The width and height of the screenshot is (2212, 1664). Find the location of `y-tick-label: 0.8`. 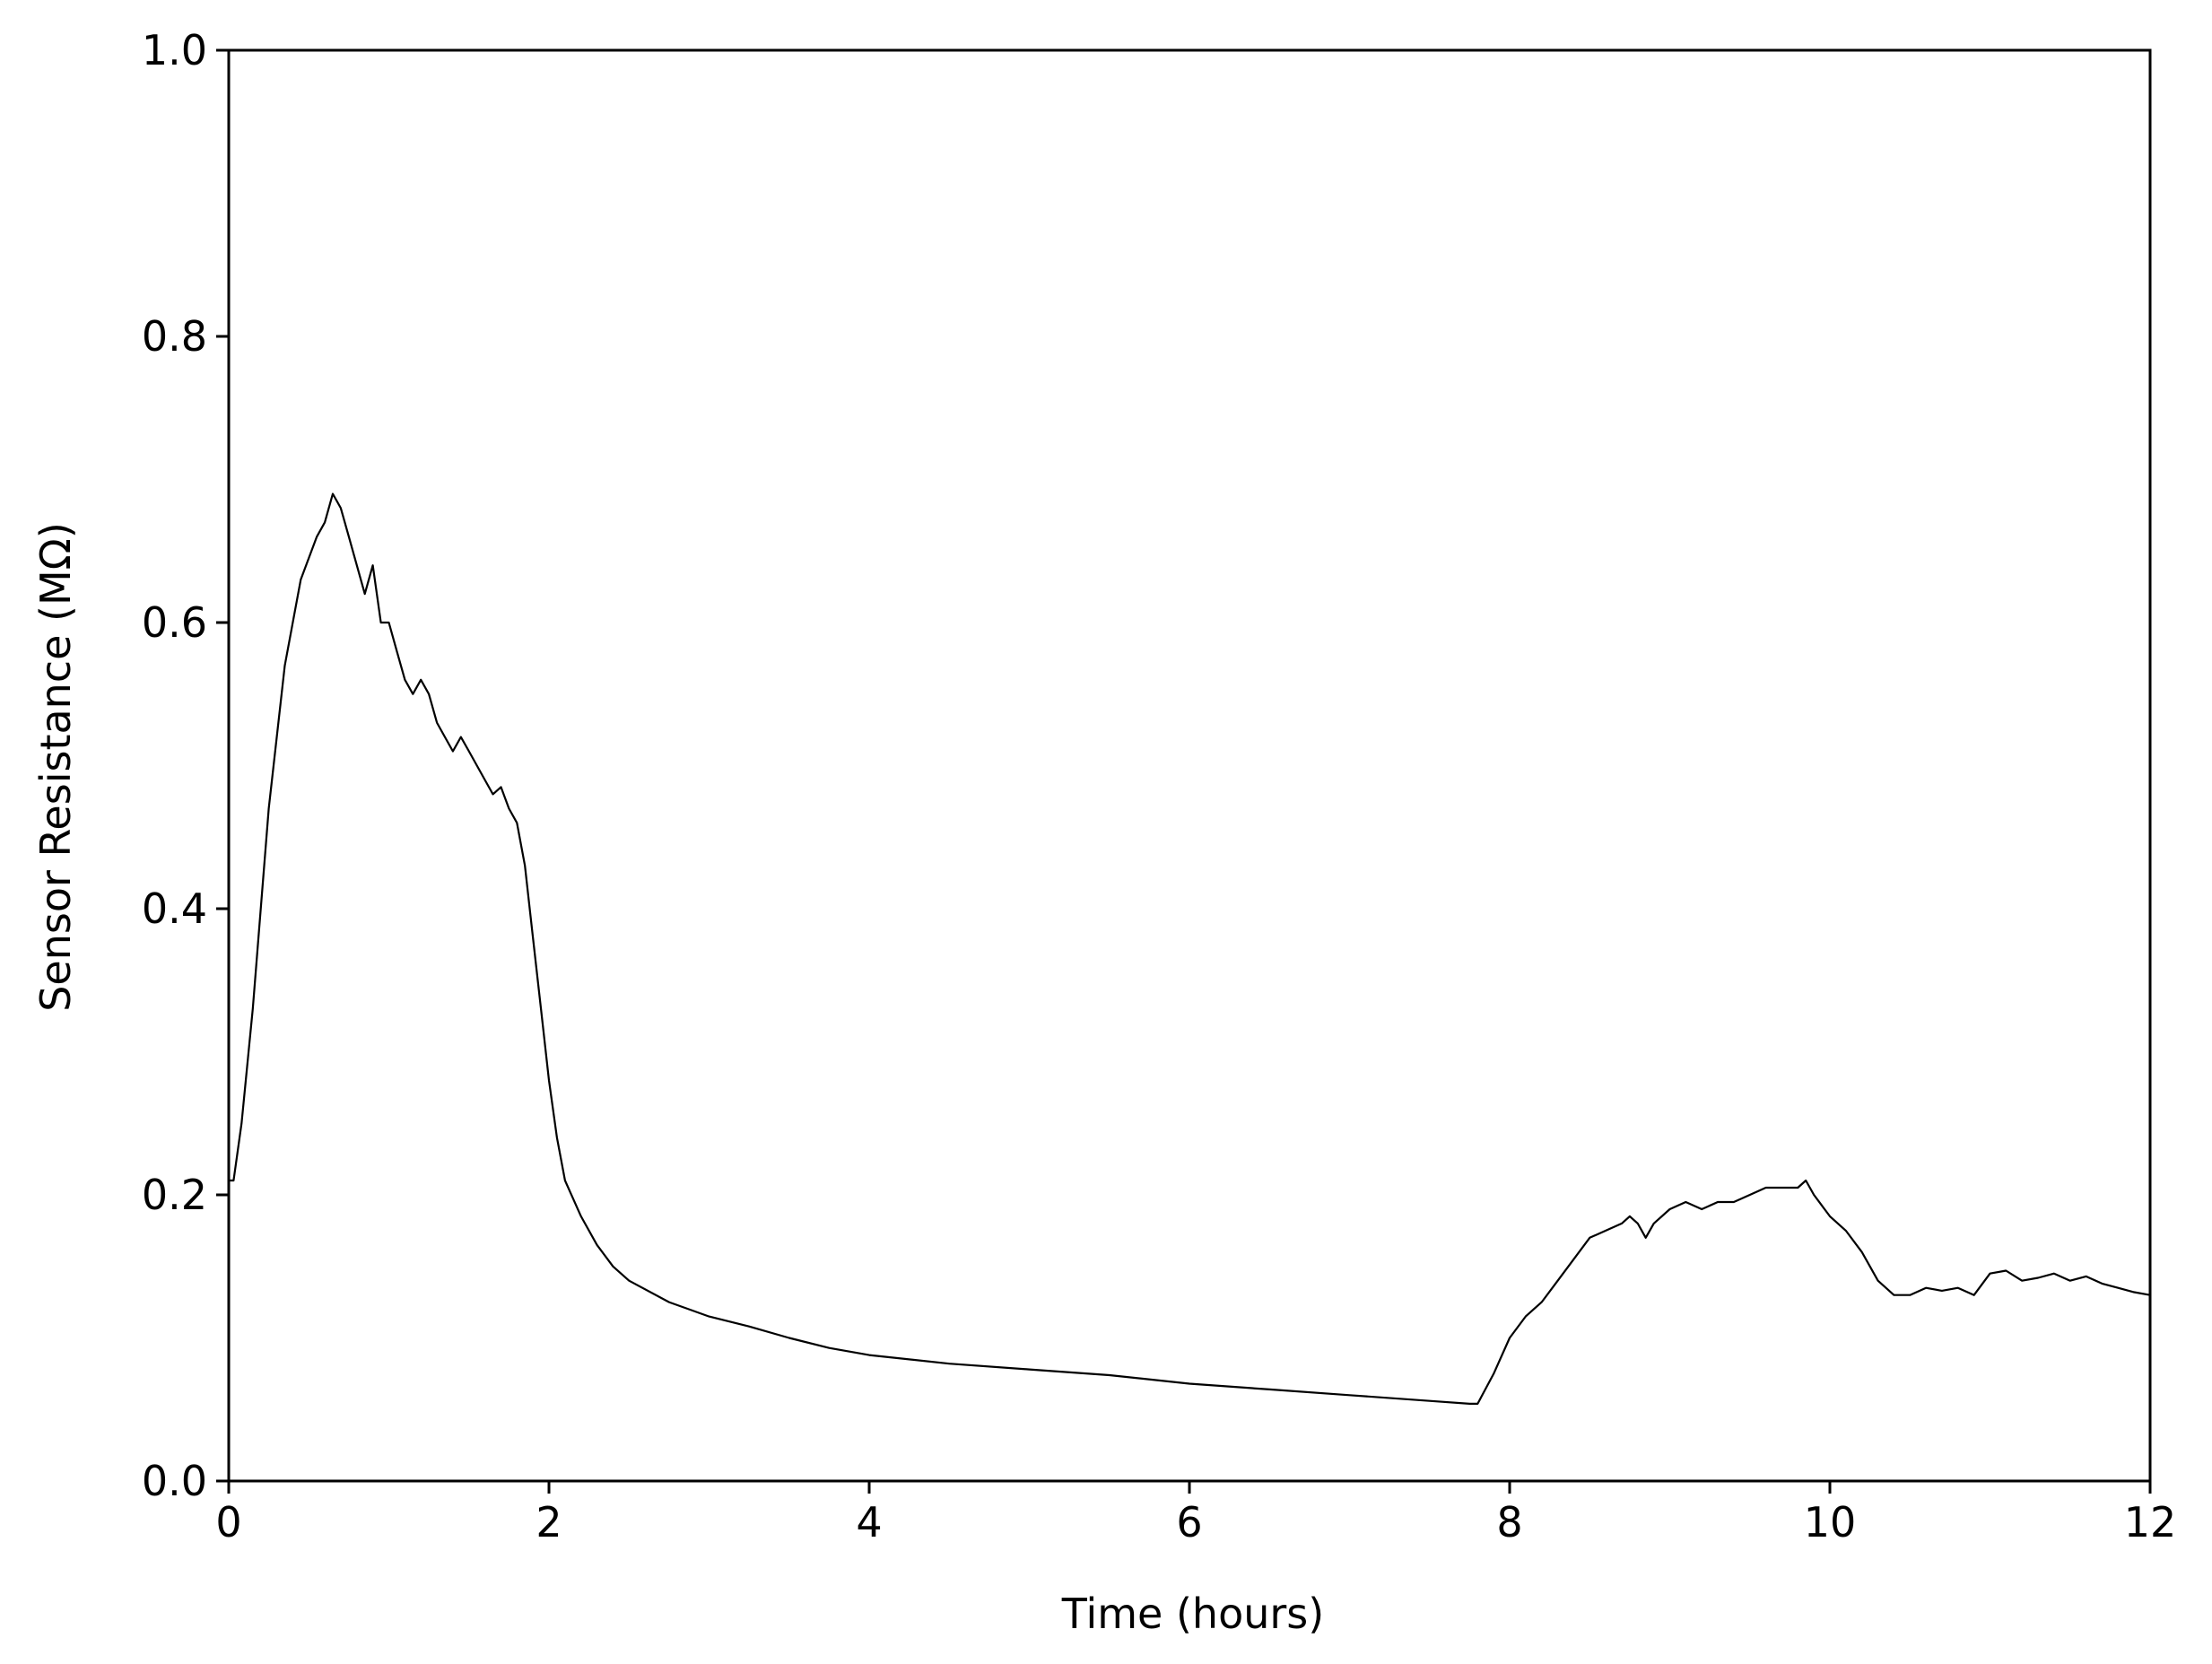

y-tick-label: 0.8 is located at coordinates (174, 336).